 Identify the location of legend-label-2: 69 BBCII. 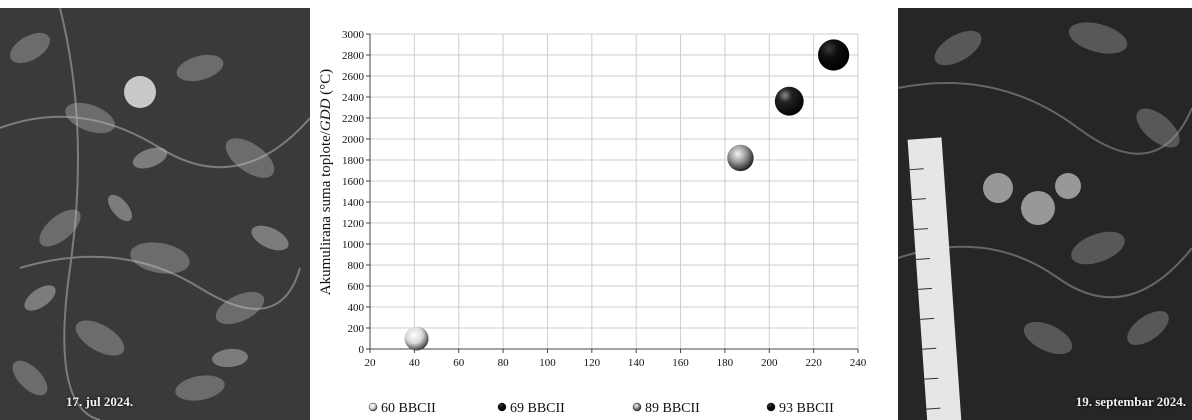
(537, 408).